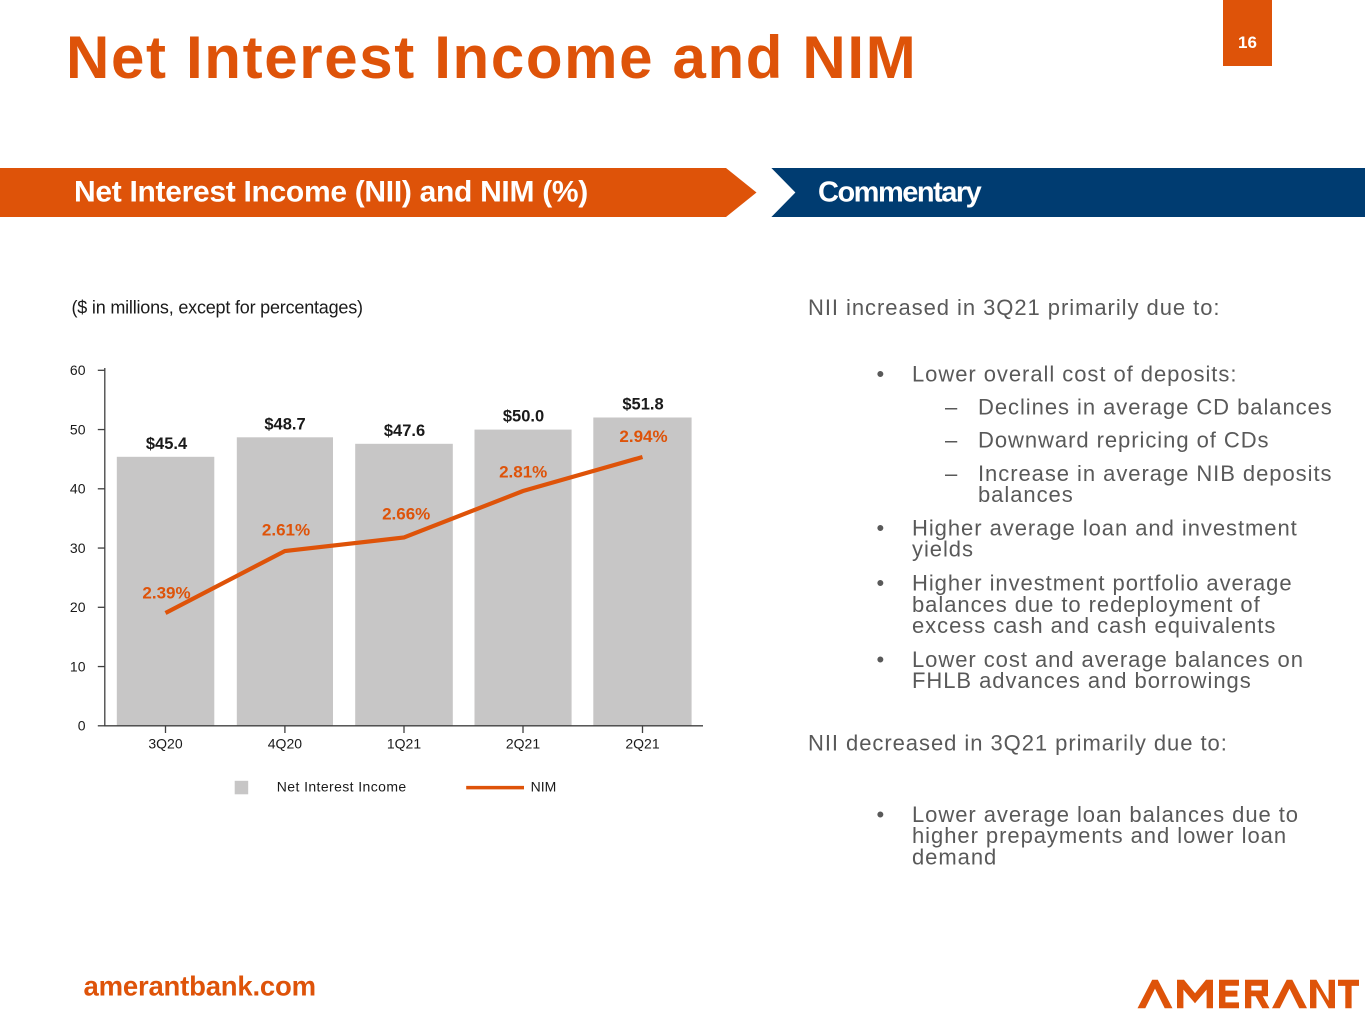 Image resolution: width=1365 pixels, height=1024 pixels. Describe the element at coordinates (78, 489) in the screenshot. I see `svg-text: 40` at that location.